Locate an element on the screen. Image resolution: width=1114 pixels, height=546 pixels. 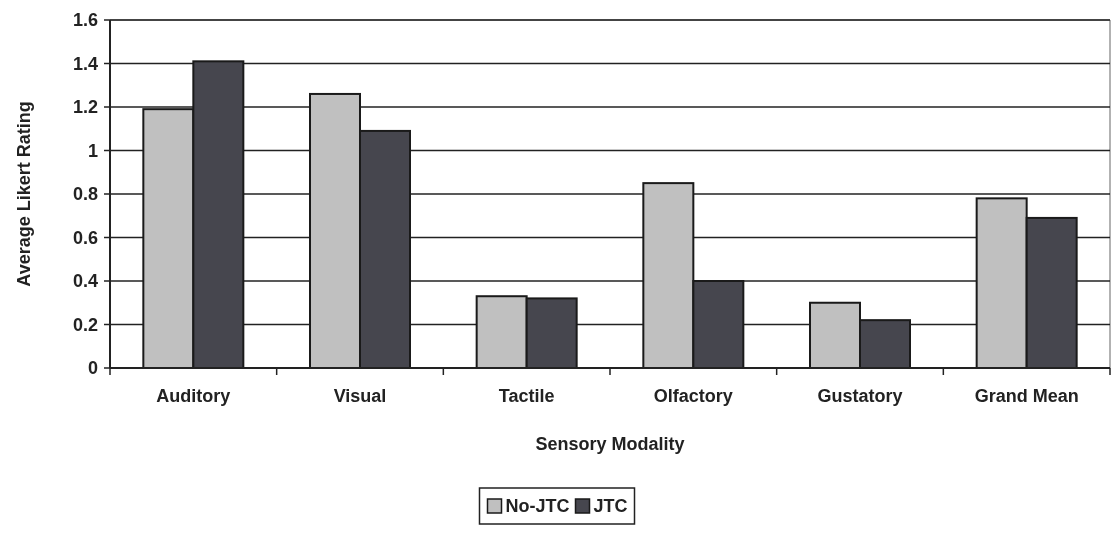
x-tick-label: Grand Mean is located at coordinates (1026, 396).